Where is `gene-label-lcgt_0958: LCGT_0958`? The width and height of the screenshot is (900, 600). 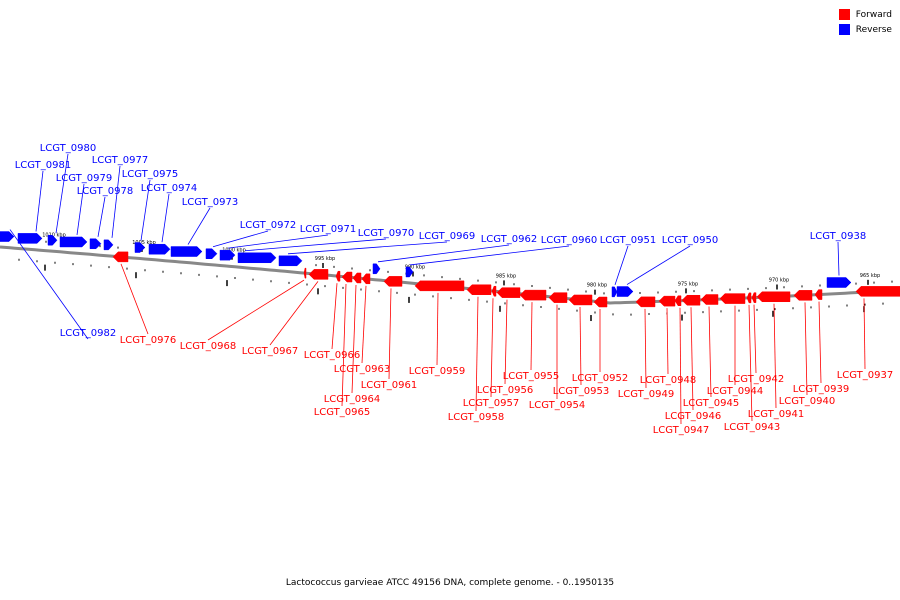
gene-label-lcgt_0958: LCGT_0958 is located at coordinates (476, 417).